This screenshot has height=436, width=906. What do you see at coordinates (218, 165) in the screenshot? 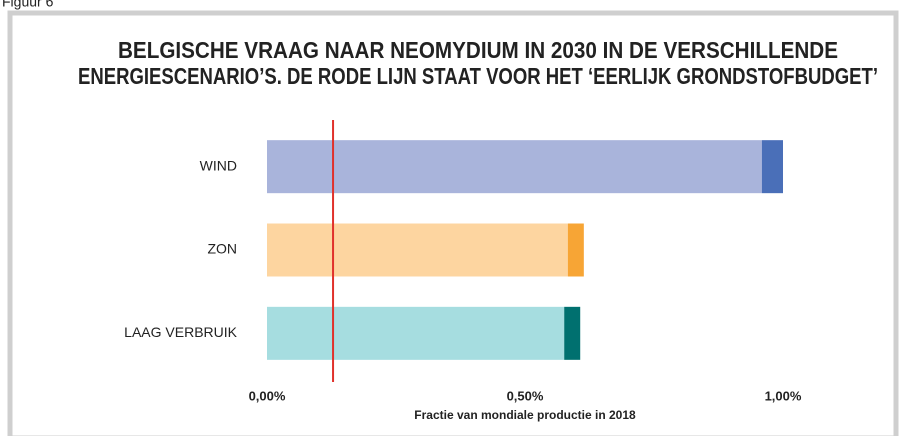
I see `y-tick-label: WIND` at bounding box center [218, 165].